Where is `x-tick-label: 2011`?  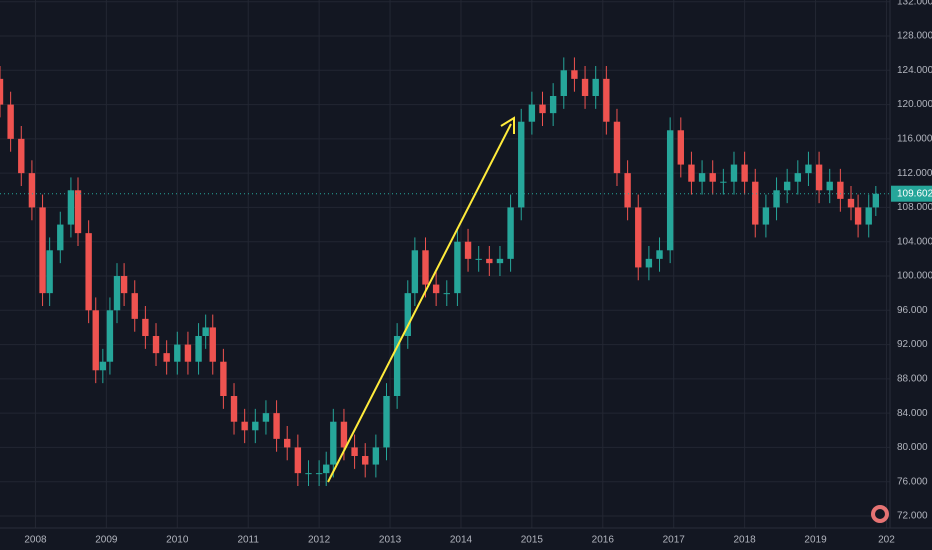 x-tick-label: 2011 is located at coordinates (248, 540).